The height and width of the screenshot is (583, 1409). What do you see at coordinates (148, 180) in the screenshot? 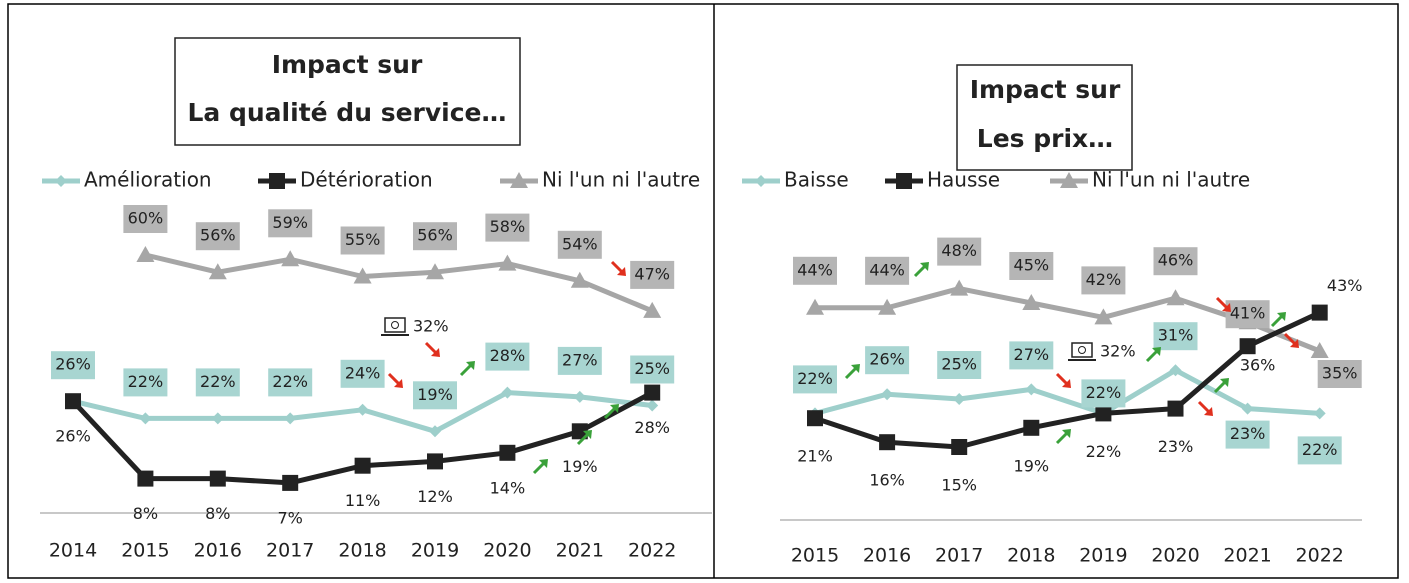
I see `legend-label: Amélioration` at bounding box center [148, 180].